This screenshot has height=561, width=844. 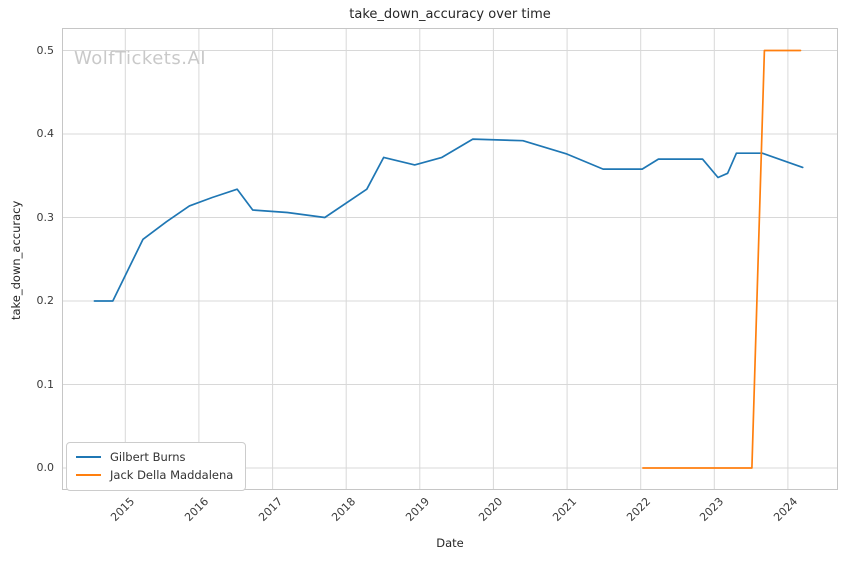 I want to click on watermark: WolfTickets.AI, so click(x=140, y=58).